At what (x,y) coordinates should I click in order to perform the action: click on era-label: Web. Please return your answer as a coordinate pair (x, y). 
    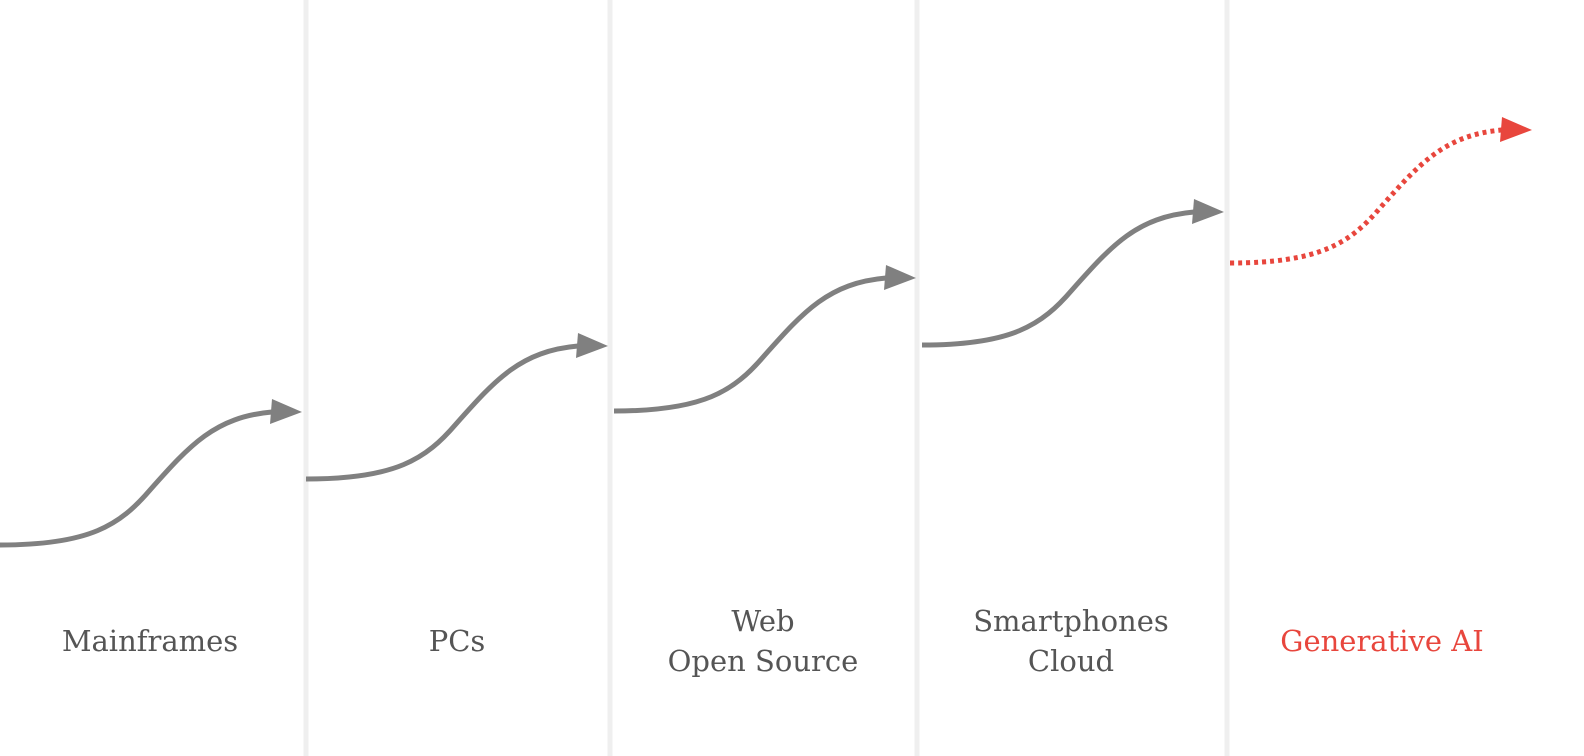
    Looking at the image, I should click on (762, 621).